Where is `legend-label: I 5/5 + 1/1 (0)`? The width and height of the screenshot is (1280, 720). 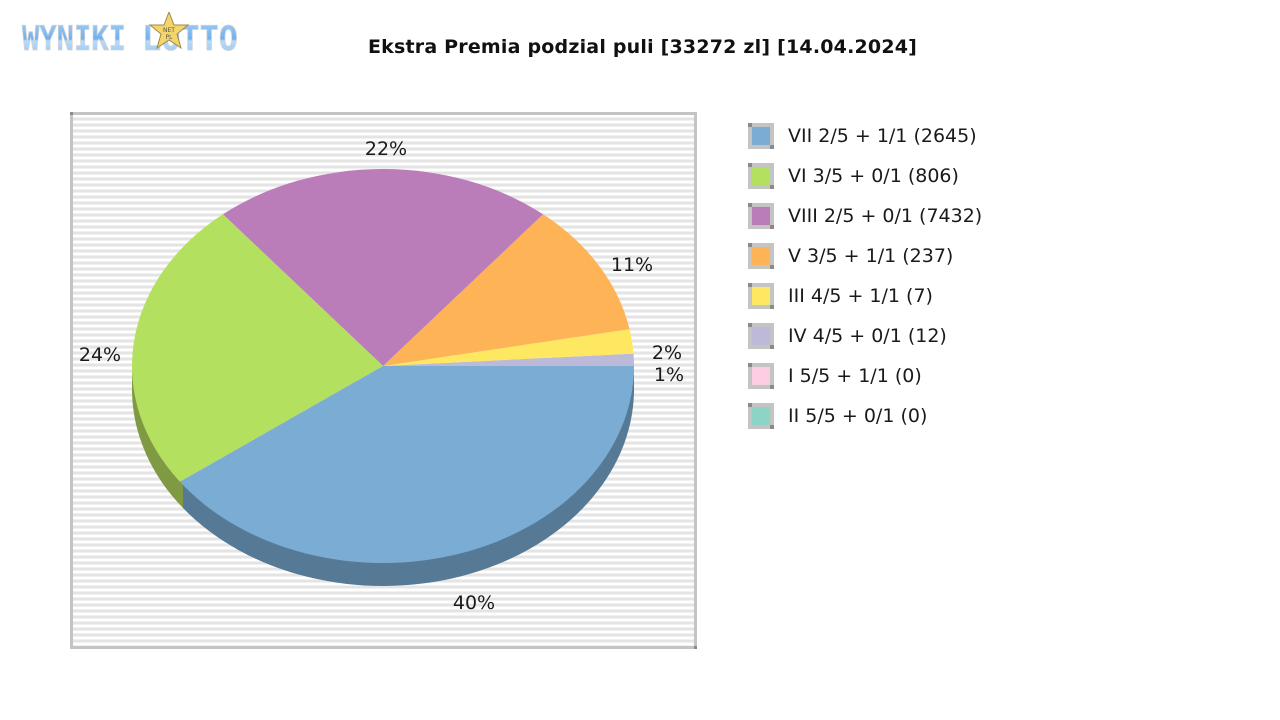
legend-label: I 5/5 + 1/1 (0) is located at coordinates (855, 376).